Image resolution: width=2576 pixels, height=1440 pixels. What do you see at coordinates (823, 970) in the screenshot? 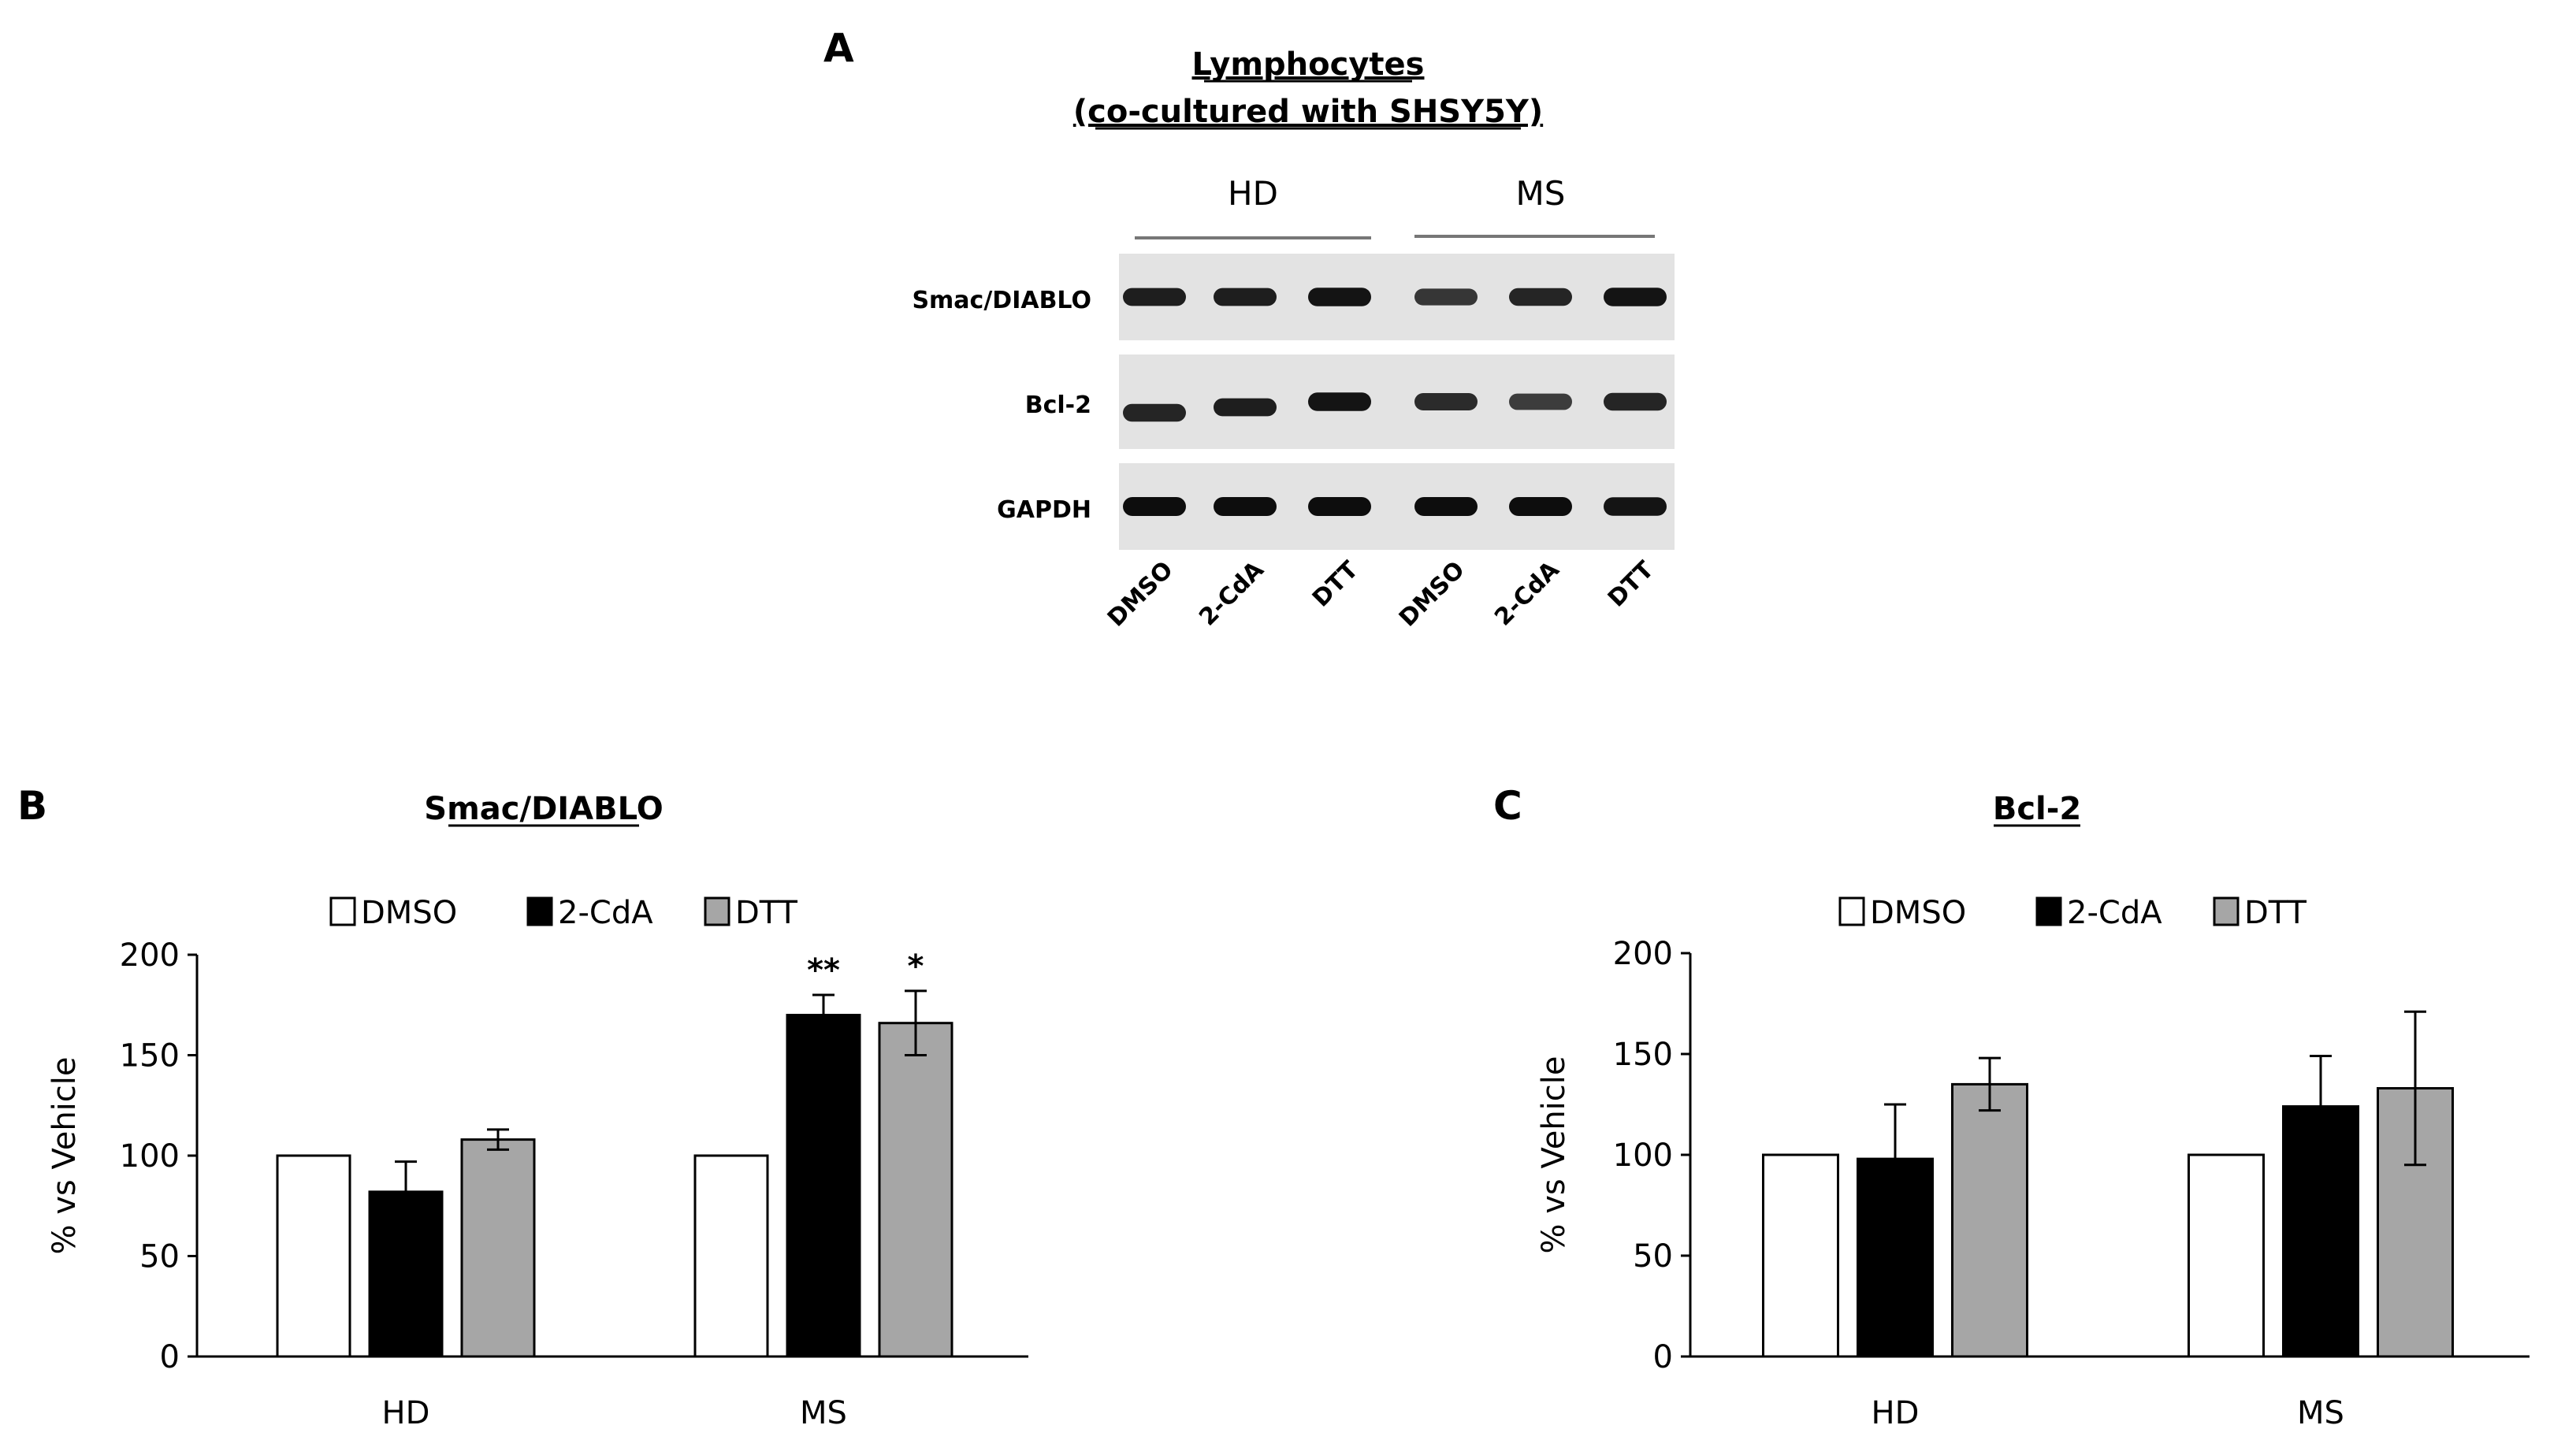
I see `significance-marker: **` at bounding box center [823, 970].